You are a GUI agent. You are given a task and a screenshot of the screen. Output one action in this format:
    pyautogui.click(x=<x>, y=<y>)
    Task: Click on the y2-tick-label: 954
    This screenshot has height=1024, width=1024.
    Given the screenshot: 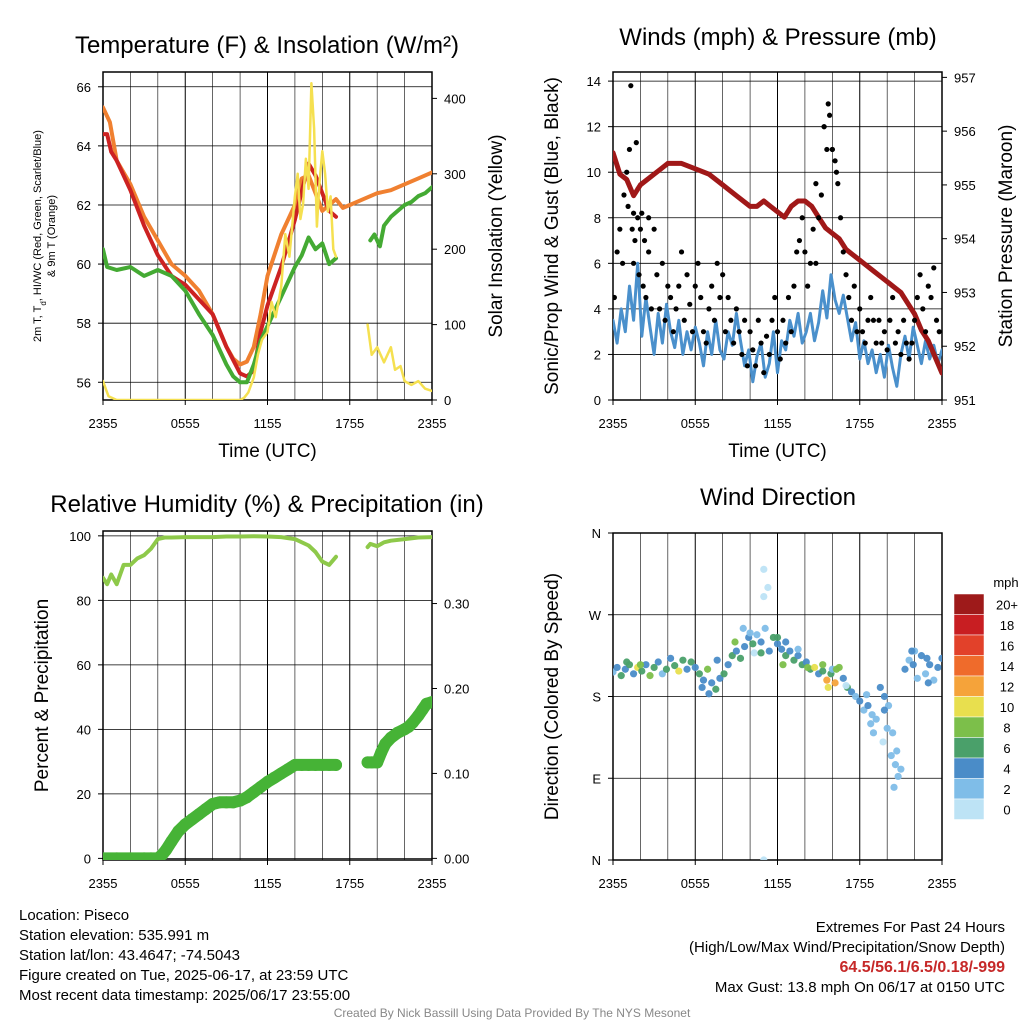 What is the action you would take?
    pyautogui.click(x=965, y=239)
    